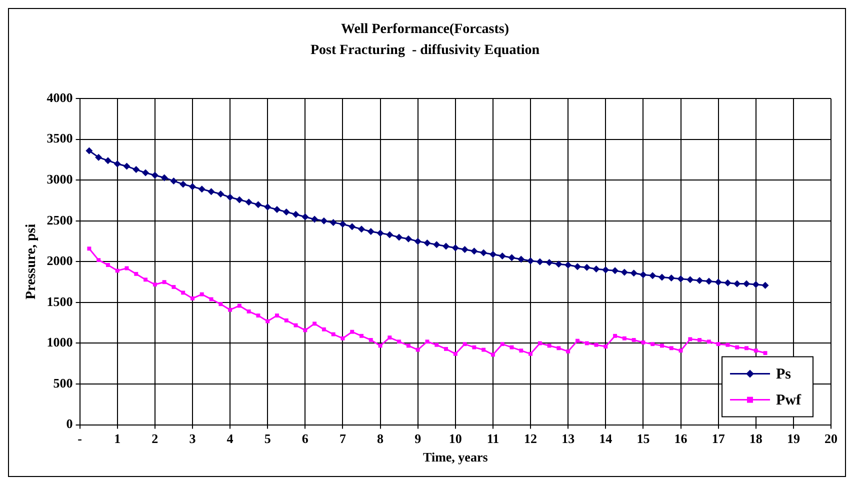 The image size is (852, 483). Describe the element at coordinates (63, 382) in the screenshot. I see `y-tick-label: 500` at that location.